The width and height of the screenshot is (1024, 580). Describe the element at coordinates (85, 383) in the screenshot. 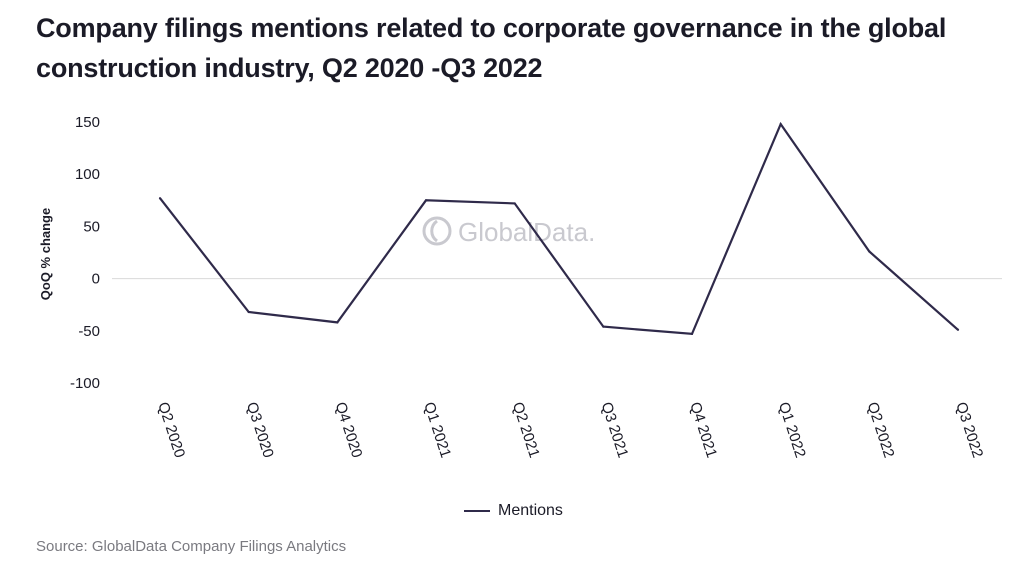

I see `y-tick-label: -100` at that location.